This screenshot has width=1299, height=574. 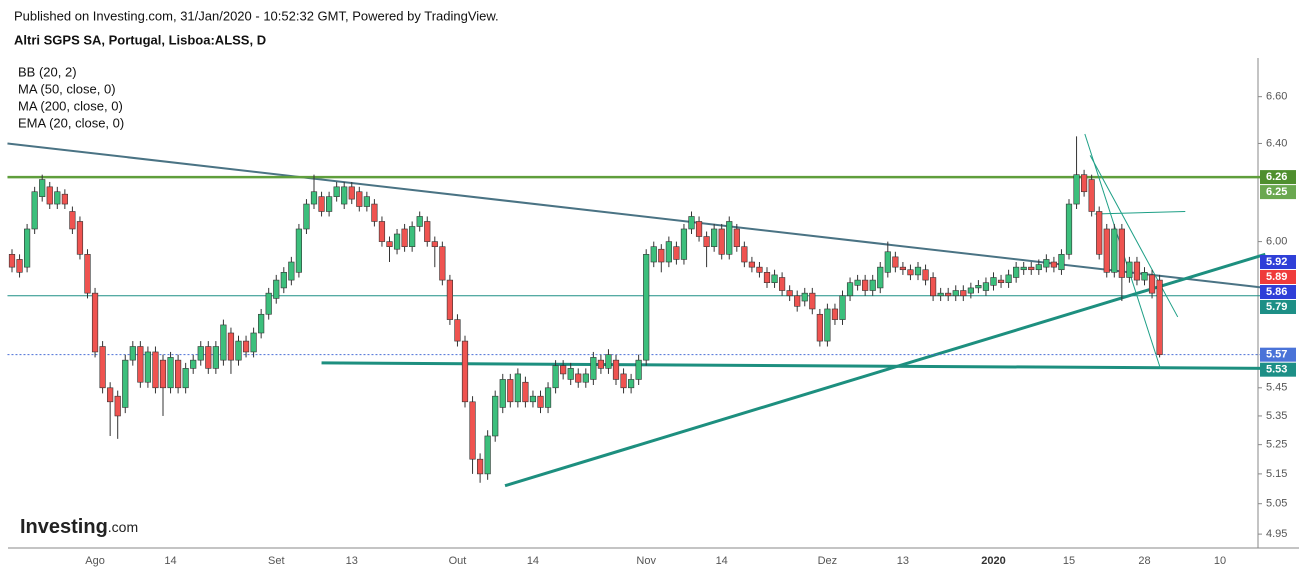 I want to click on x-tick-label: Dez, so click(x=828, y=561).